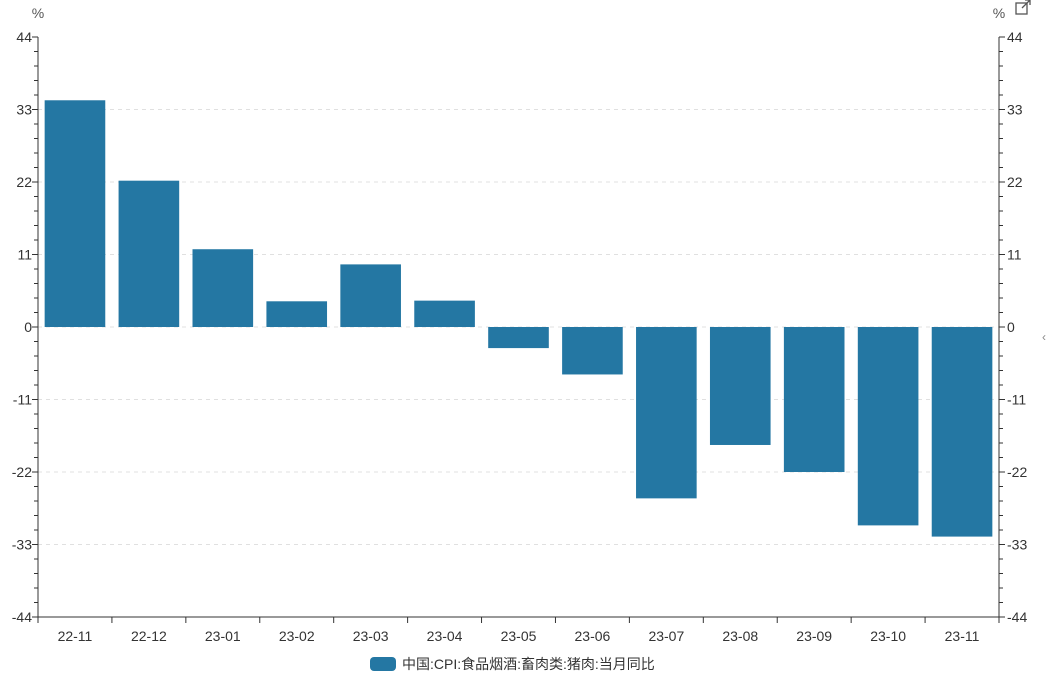  Describe the element at coordinates (740, 636) in the screenshot. I see `x-tick-label: 23-08` at that location.